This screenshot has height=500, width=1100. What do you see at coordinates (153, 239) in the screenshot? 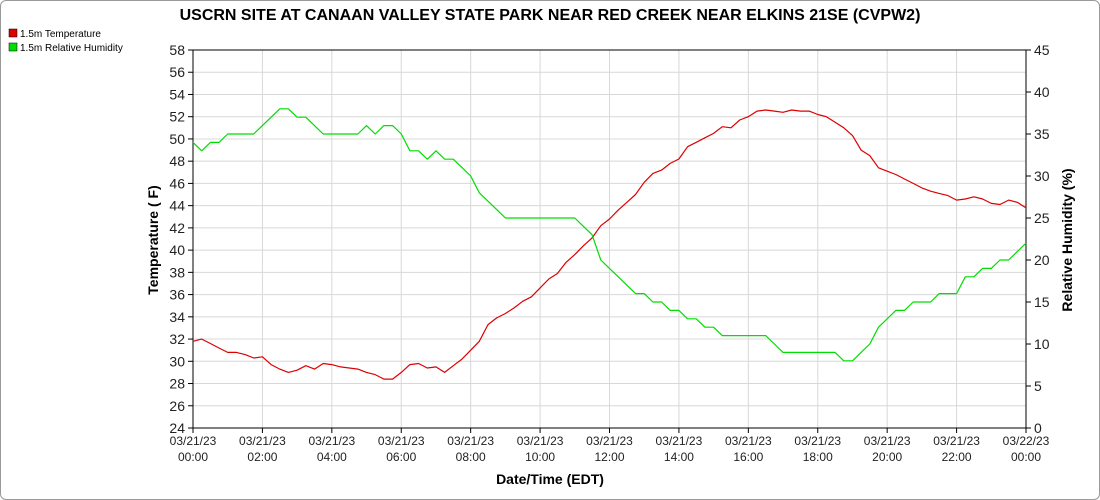
I see `y-axis-title: Temperature ( F)` at bounding box center [153, 239].